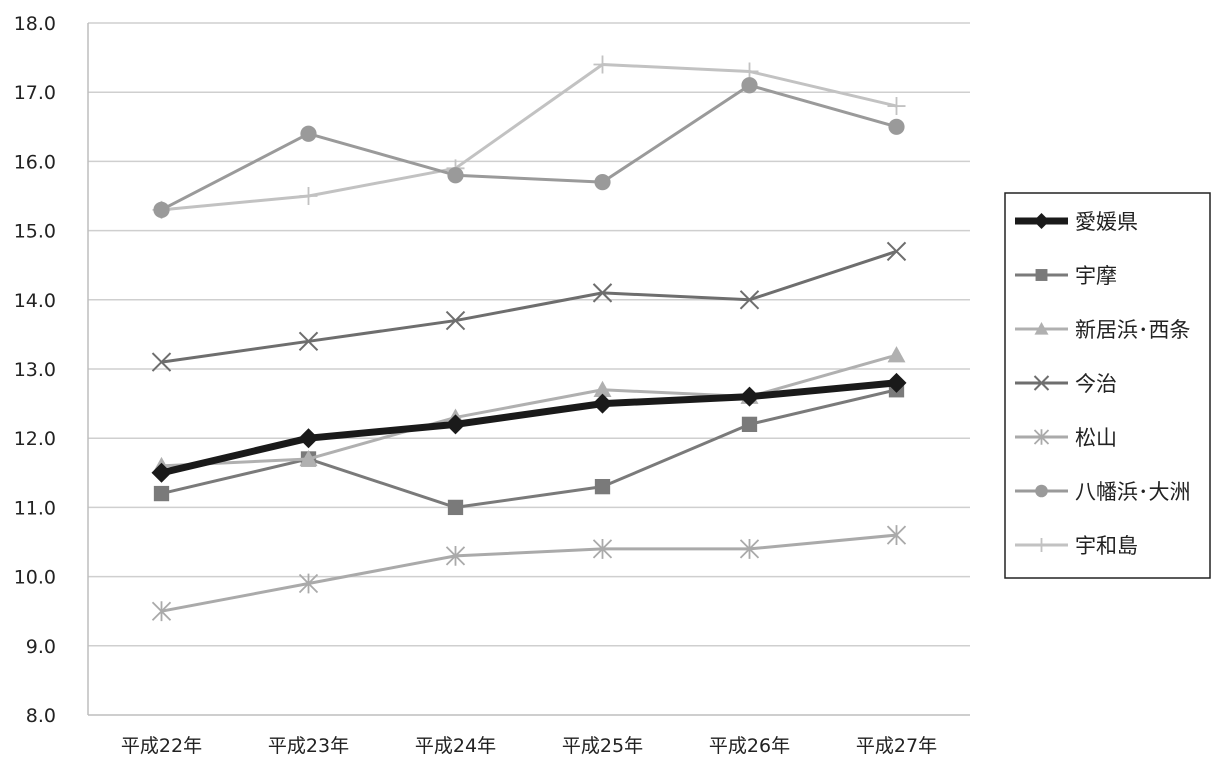  What do you see at coordinates (161, 746) in the screenshot?
I see `x-tick-label: 平成22年` at bounding box center [161, 746].